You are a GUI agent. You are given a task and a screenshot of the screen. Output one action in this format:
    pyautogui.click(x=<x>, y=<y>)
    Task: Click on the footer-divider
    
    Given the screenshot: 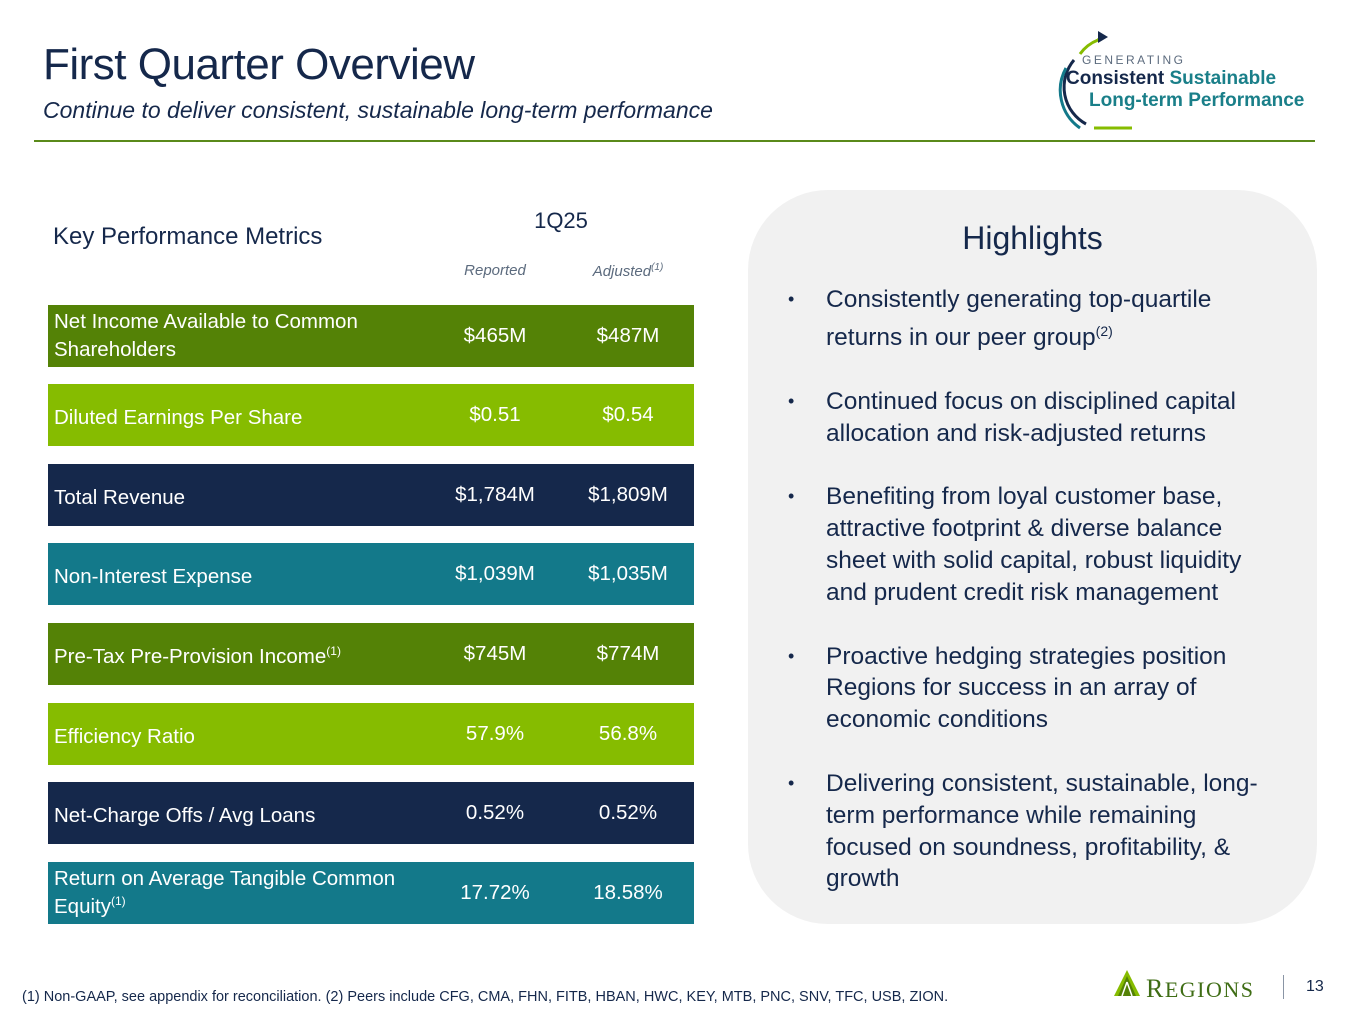 What is the action you would take?
    pyautogui.click(x=1283, y=987)
    